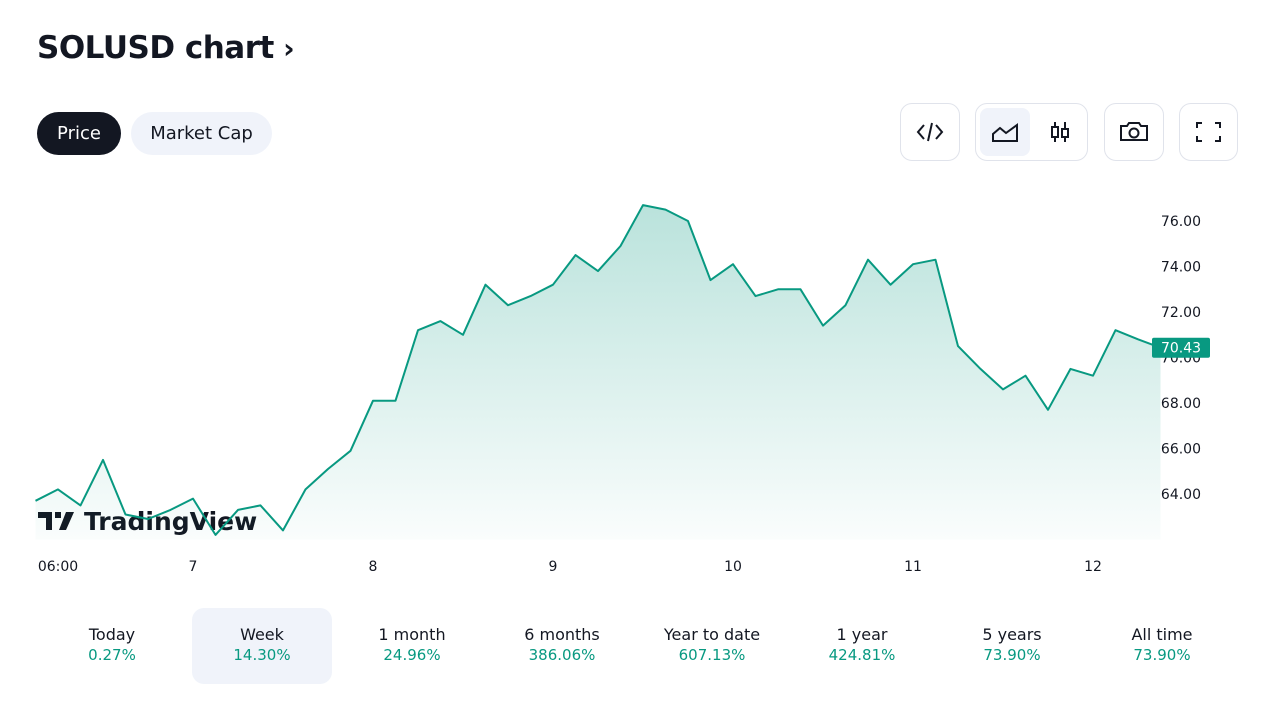 Image resolution: width=1280 pixels, height=720 pixels. What do you see at coordinates (733, 567) in the screenshot?
I see `x-tick-label: 10` at bounding box center [733, 567].